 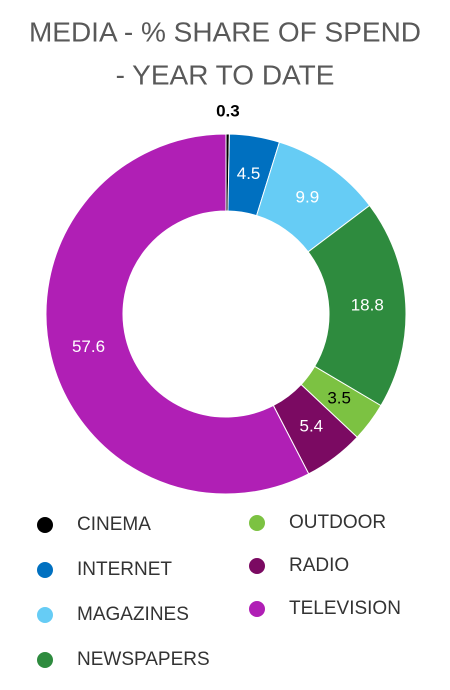 What do you see at coordinates (319, 565) in the screenshot?
I see `legend-label: RADIO` at bounding box center [319, 565].